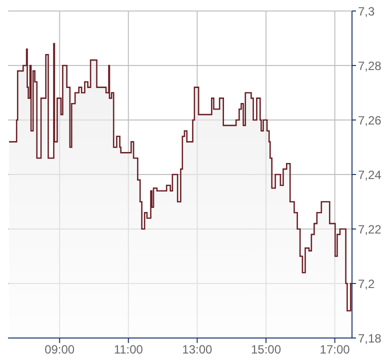  Describe the element at coordinates (370, 65) in the screenshot. I see `y-tick-label: 7,28` at that location.